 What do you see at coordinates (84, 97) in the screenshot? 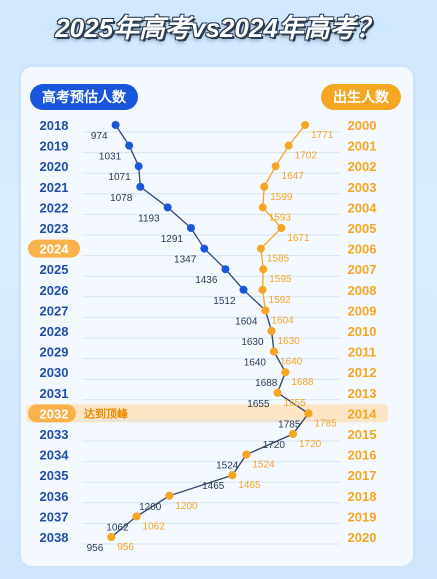
I see `exam-count-legend: 高考预估人数` at bounding box center [84, 97].